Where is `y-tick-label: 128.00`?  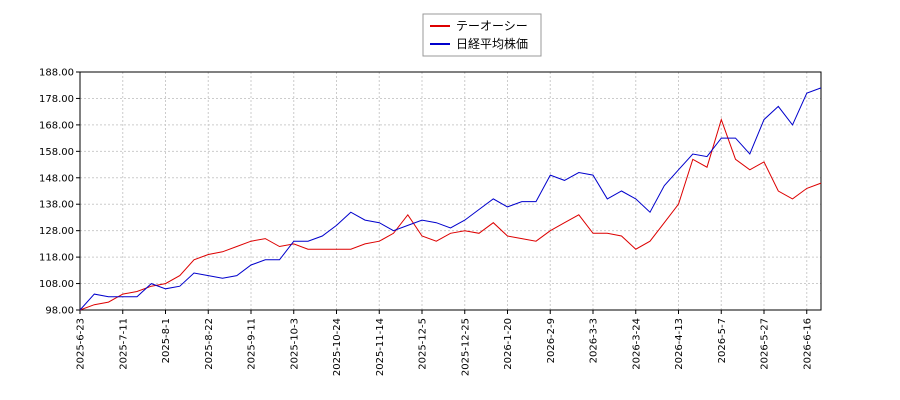
y-tick-label: 128.00 is located at coordinates (56, 231).